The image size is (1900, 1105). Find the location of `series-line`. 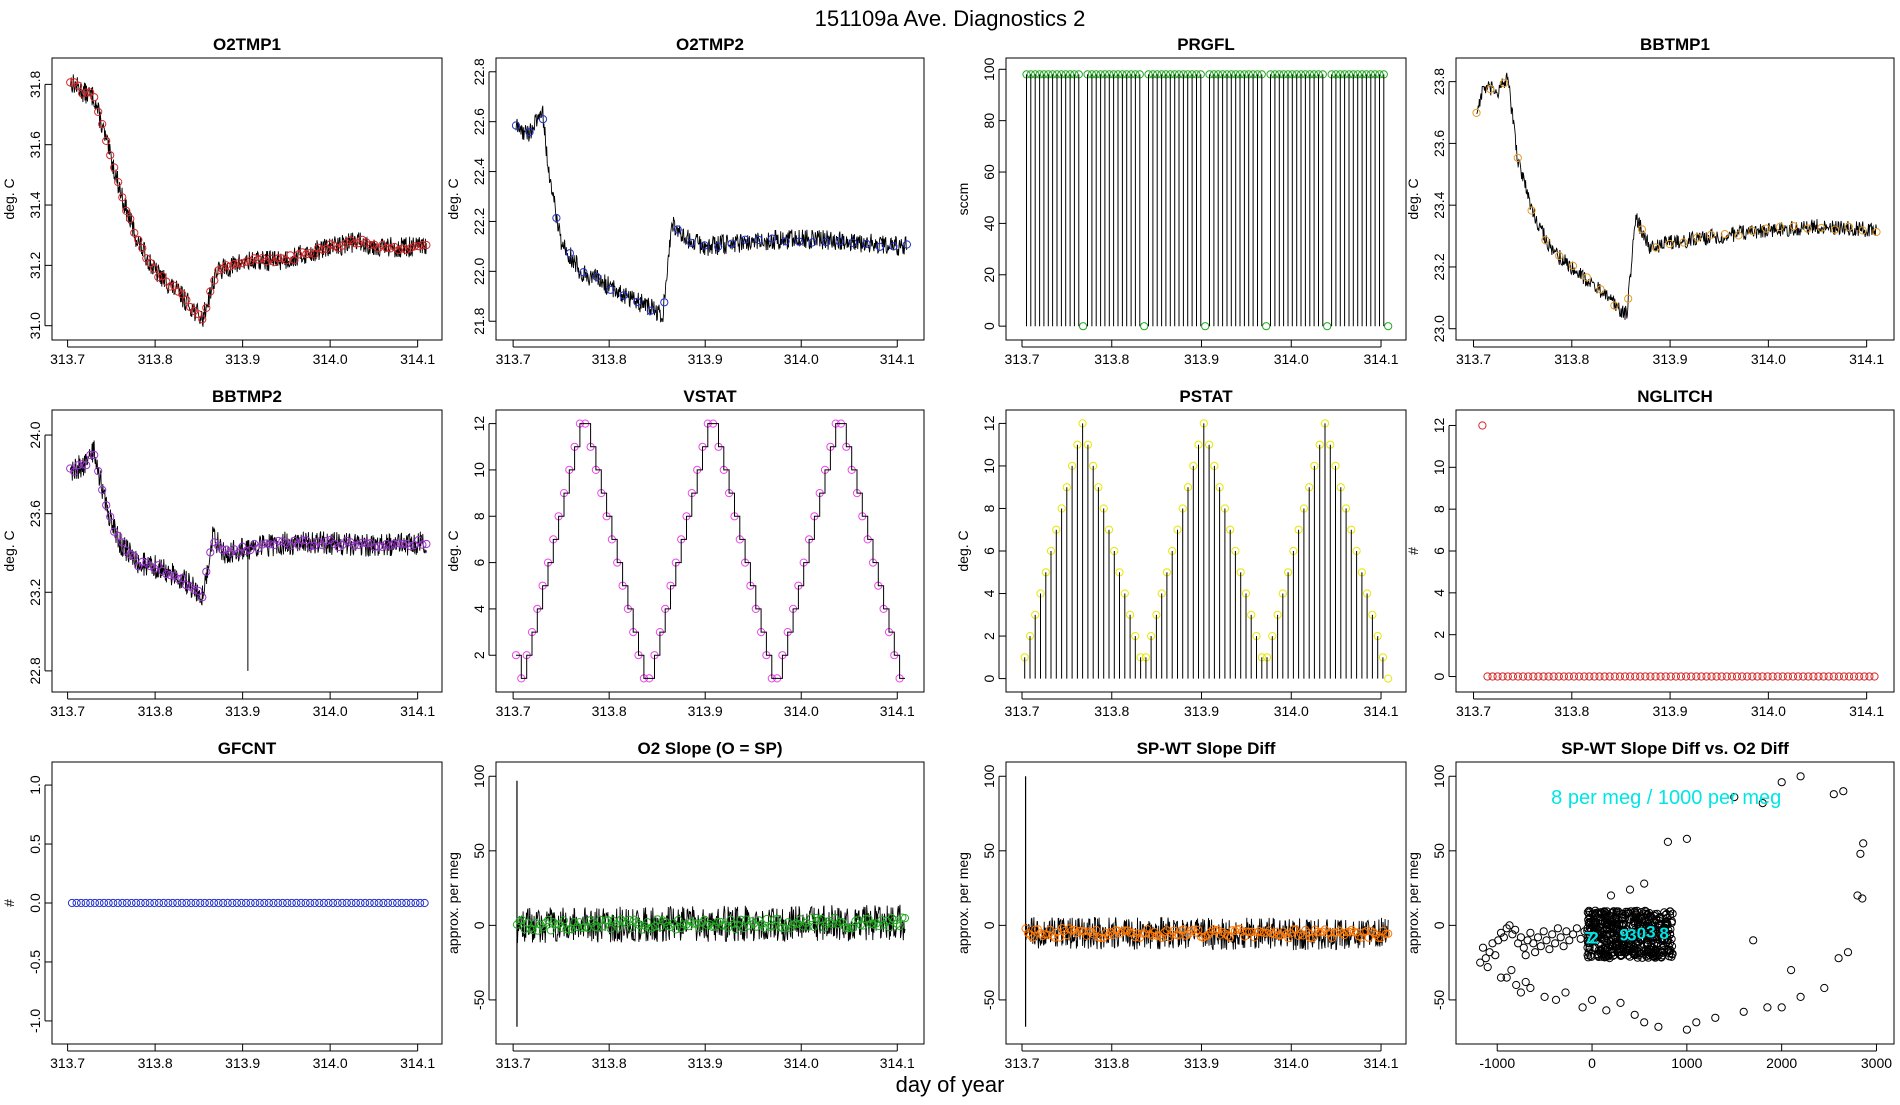

series-line is located at coordinates (711, 924).